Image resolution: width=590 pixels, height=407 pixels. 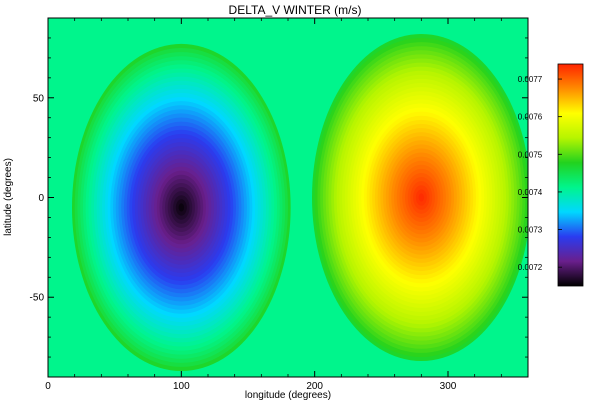 What do you see at coordinates (530, 79) in the screenshot?
I see `colorbar-tick-label: 0.0077` at bounding box center [530, 79].